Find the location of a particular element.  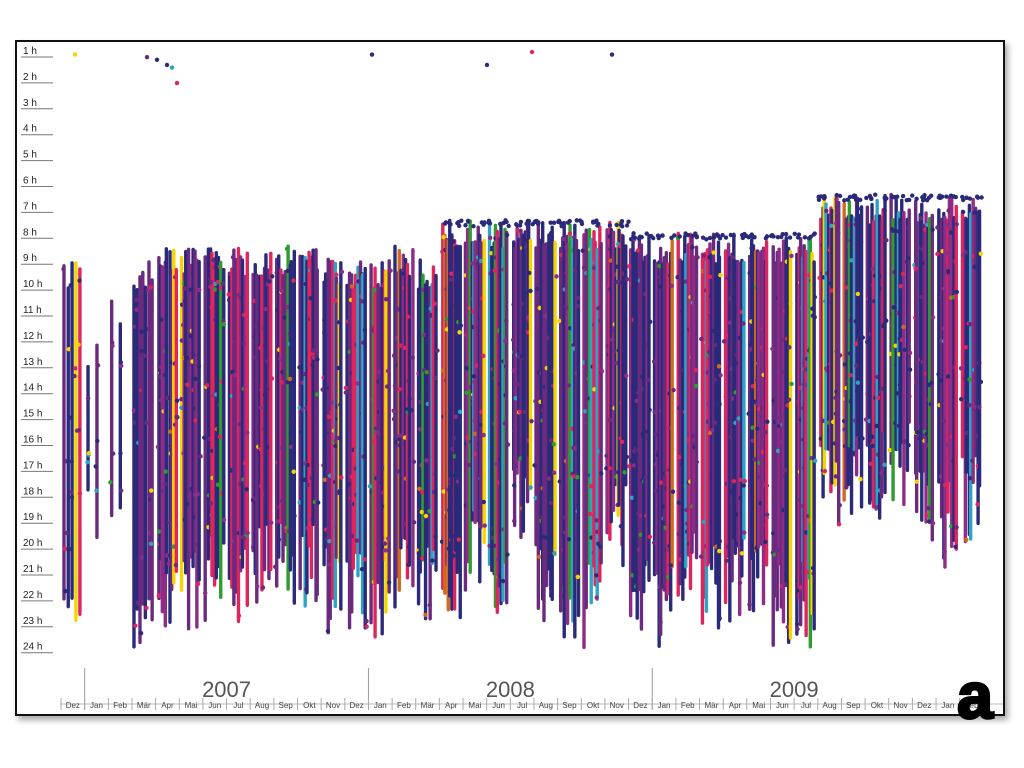

month-label: Nov is located at coordinates (617, 705).